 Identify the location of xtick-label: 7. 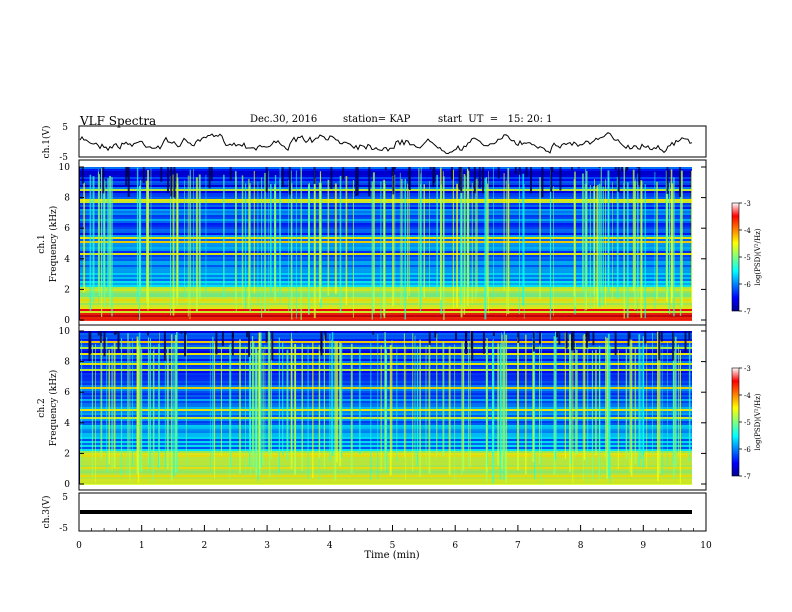
(518, 546).